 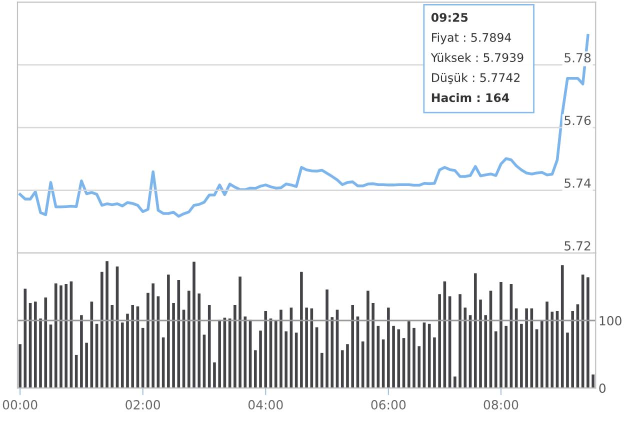 I want to click on annotation: Fiyat : 5.7894, so click(x=472, y=38).